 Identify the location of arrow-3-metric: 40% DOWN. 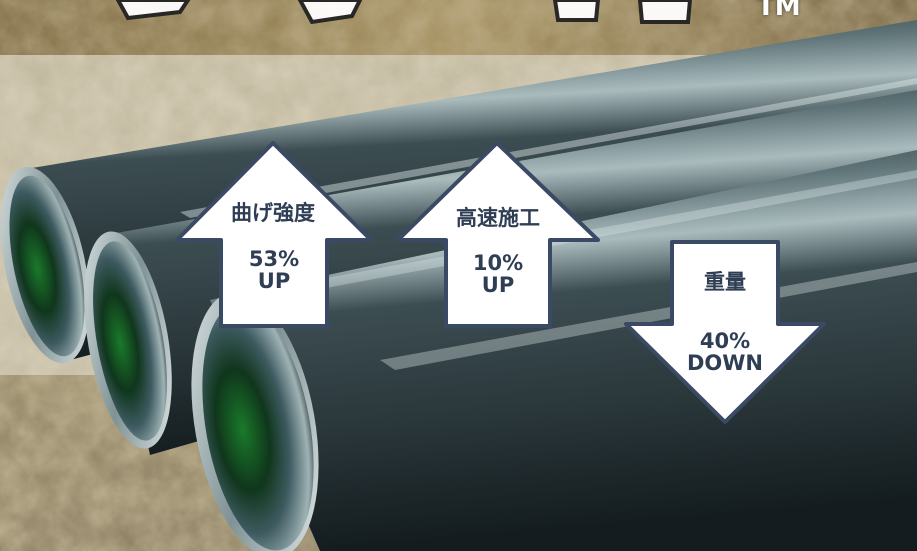
(725, 352).